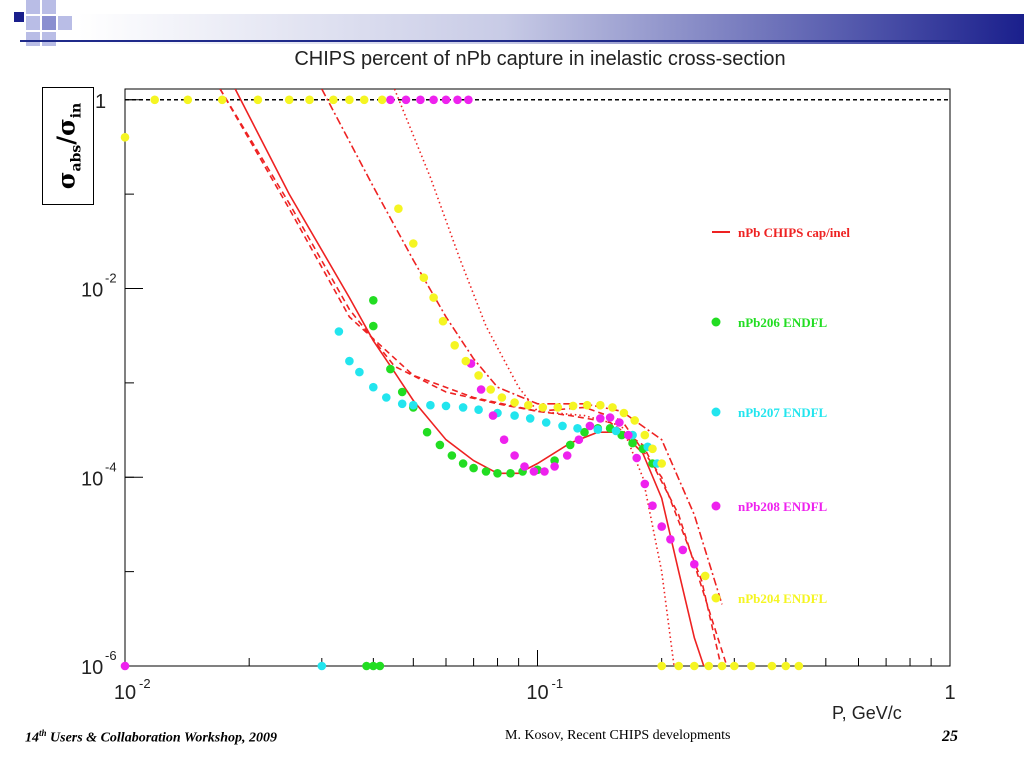 The height and width of the screenshot is (768, 1024). I want to click on y-tick-exponent: -6, so click(111, 655).